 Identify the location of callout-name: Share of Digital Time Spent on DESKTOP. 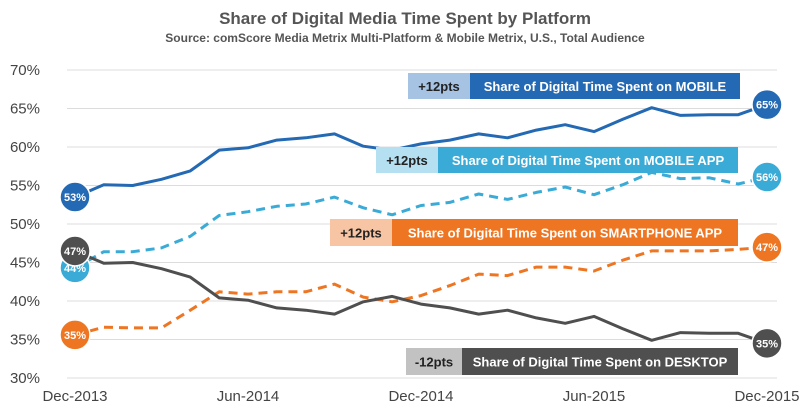
(600, 362).